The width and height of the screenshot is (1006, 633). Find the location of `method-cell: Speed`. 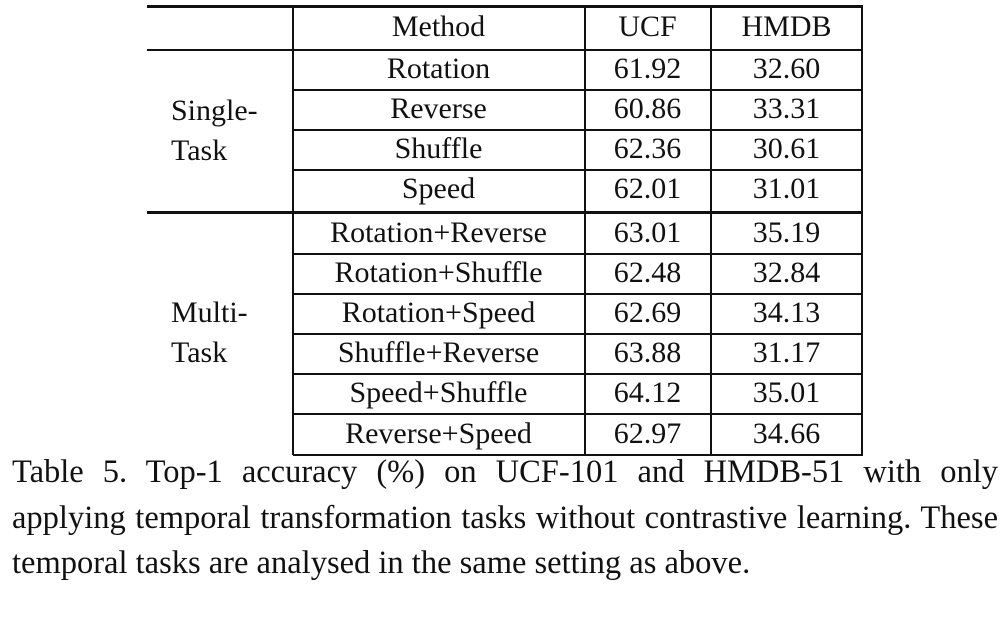

method-cell: Speed is located at coordinates (438, 188).